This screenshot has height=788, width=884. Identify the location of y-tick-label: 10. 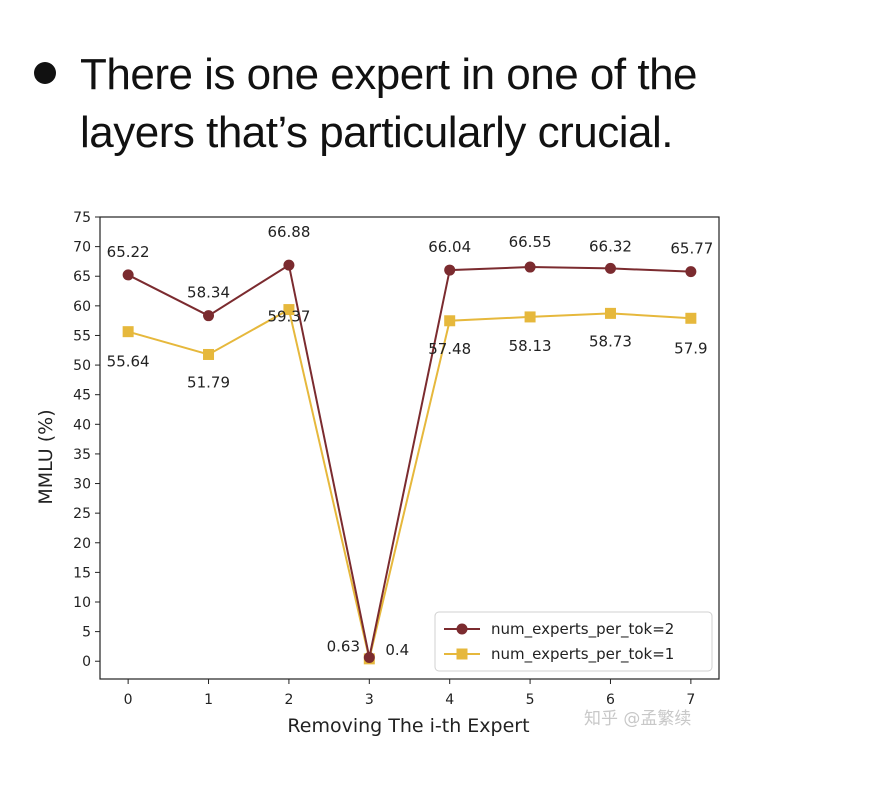
(82, 603).